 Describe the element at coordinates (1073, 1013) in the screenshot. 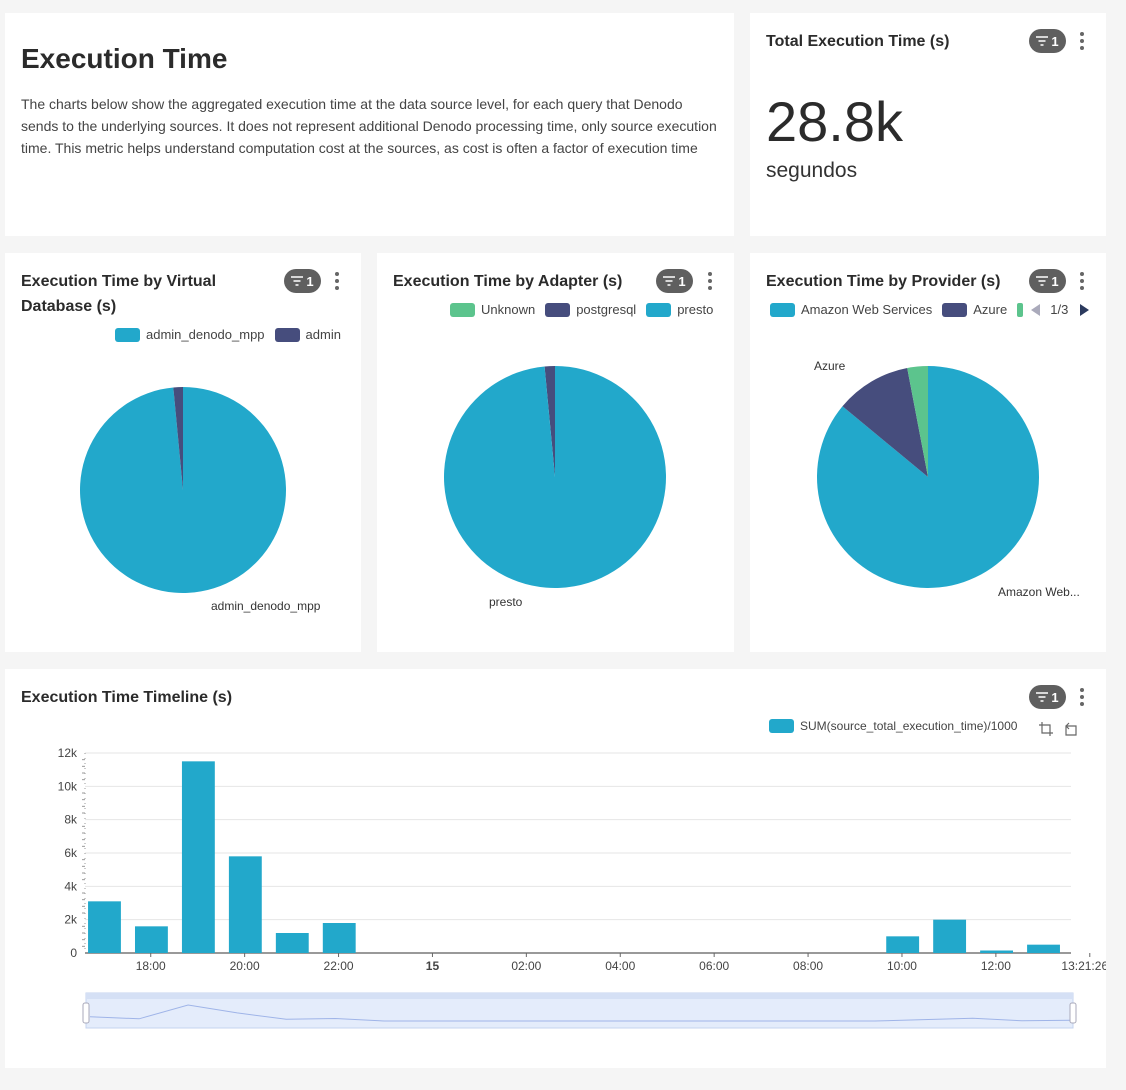

I see `zoom-handle-right` at that location.